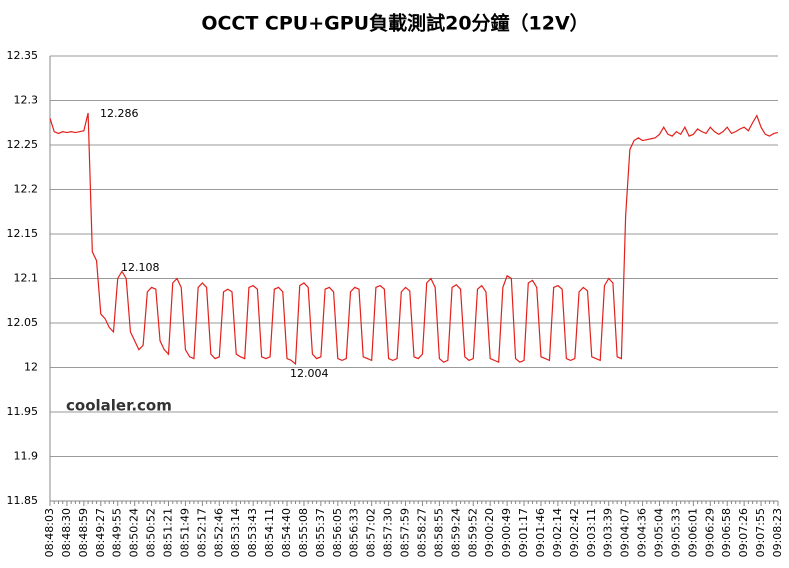 This screenshot has width=789, height=568. What do you see at coordinates (337, 532) in the screenshot?
I see `x-tick-label: 08:56:05` at bounding box center [337, 532].